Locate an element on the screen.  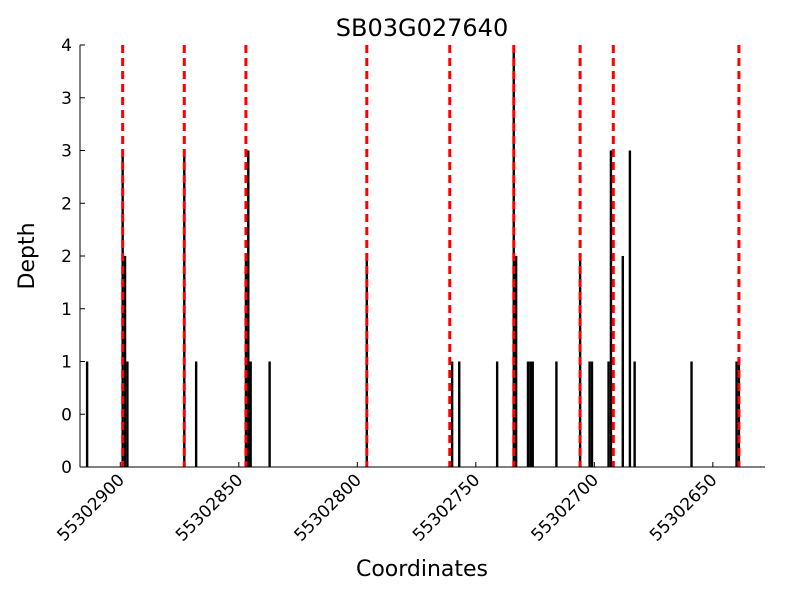
x-tick-label: 55302750 is located at coordinates (446, 507).